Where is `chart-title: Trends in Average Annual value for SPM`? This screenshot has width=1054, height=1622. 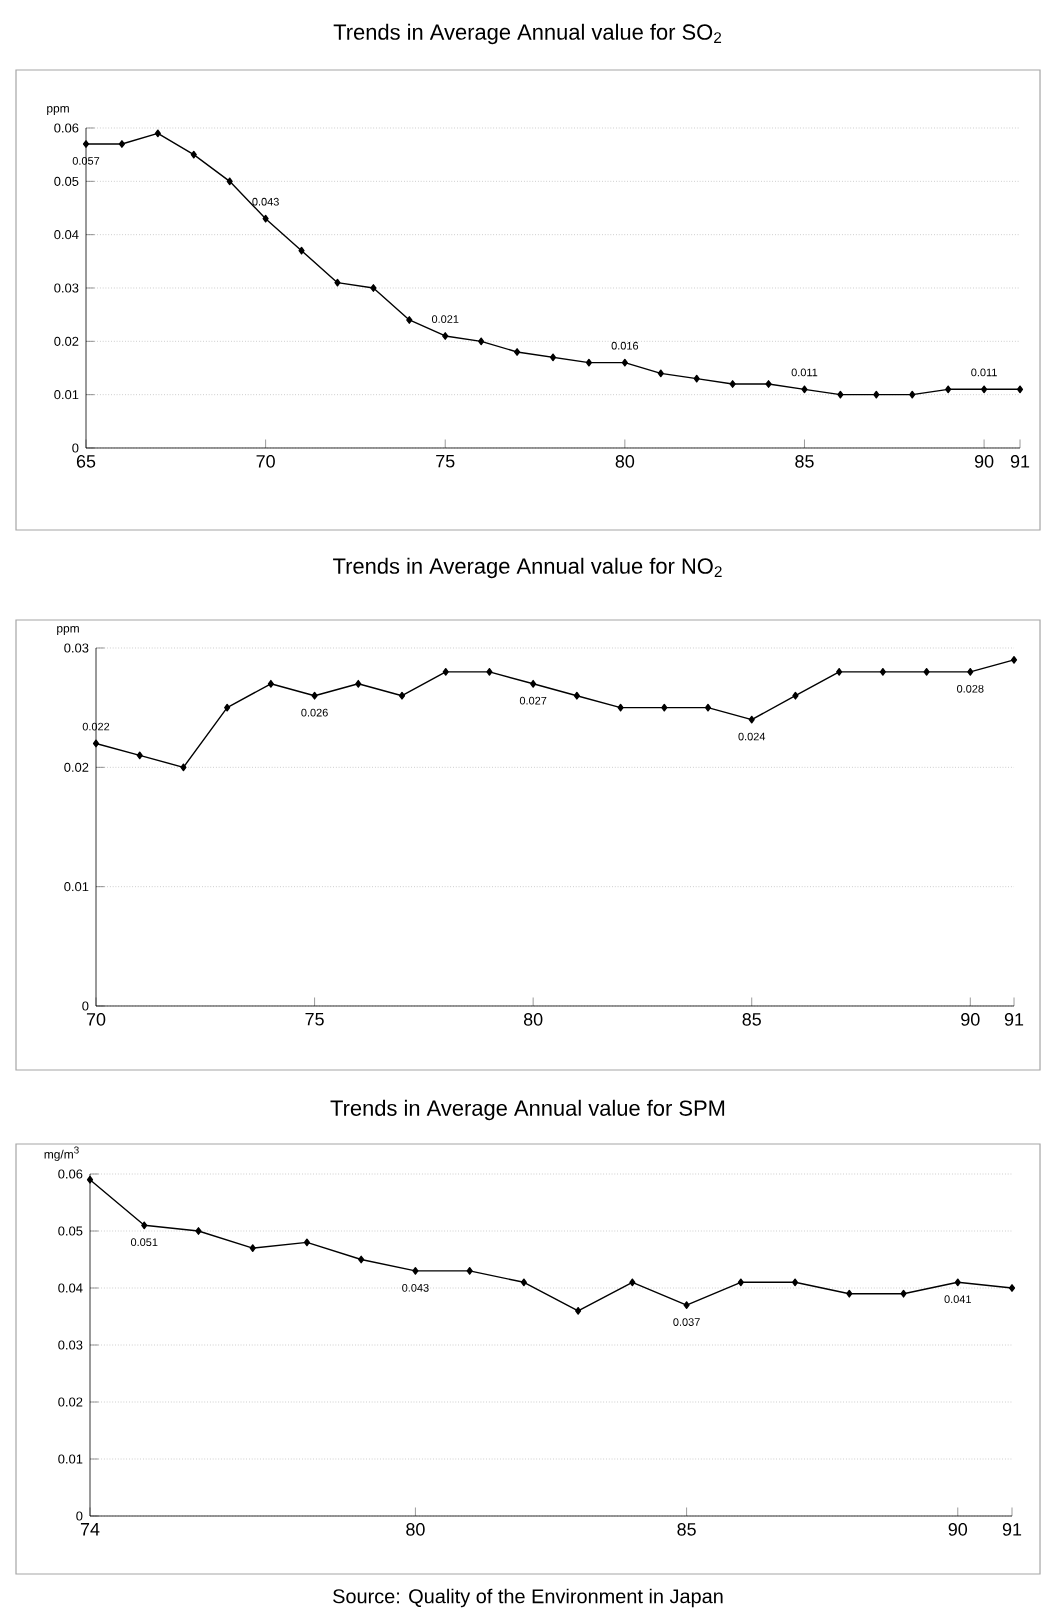 chart-title: Trends in Average Annual value for SPM is located at coordinates (527, 1110).